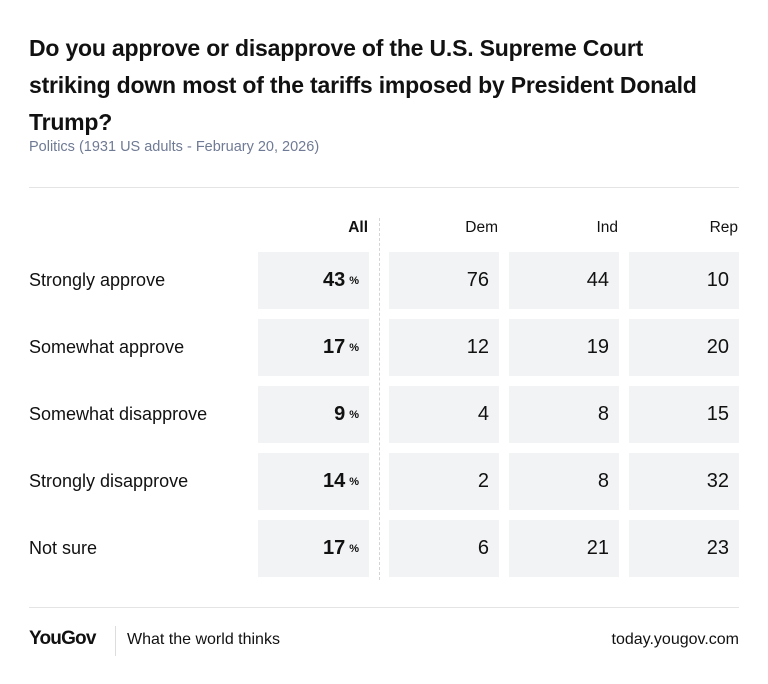 This screenshot has width=768, height=684. I want to click on divider, so click(384, 187).